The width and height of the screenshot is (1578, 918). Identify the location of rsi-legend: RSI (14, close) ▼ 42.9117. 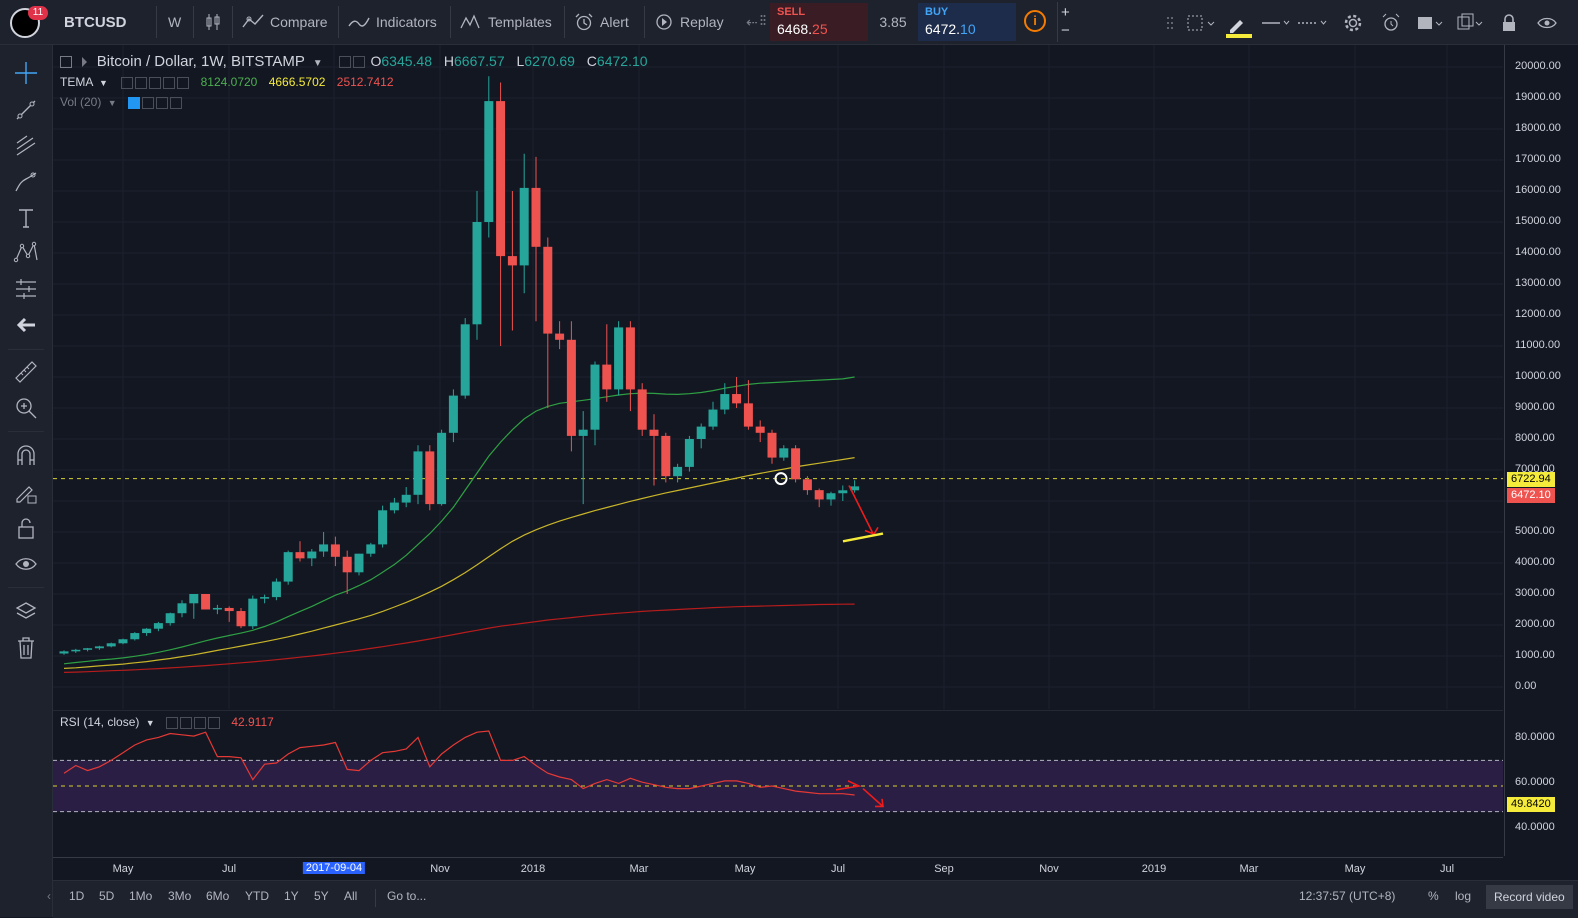
(167, 722).